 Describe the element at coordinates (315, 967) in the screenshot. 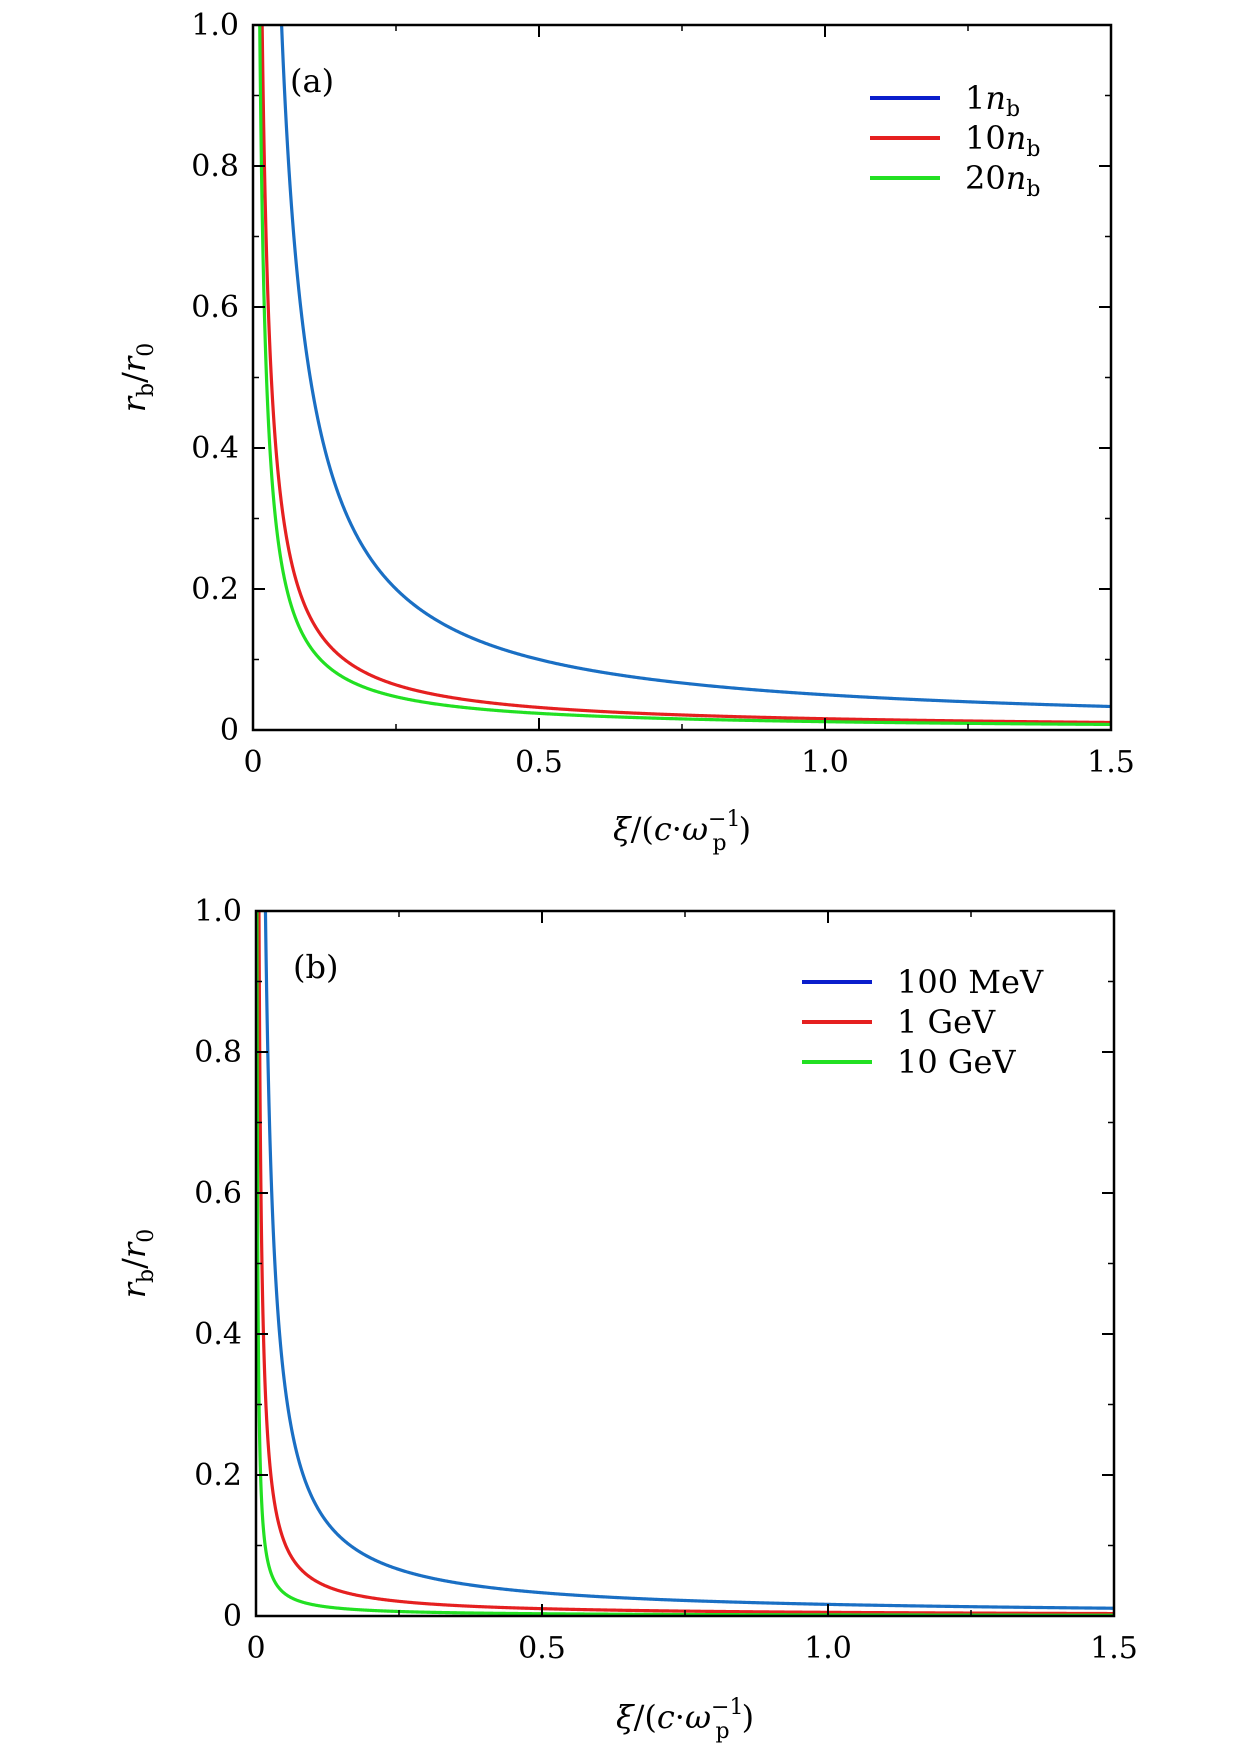

I see `panel-label: (b)` at that location.